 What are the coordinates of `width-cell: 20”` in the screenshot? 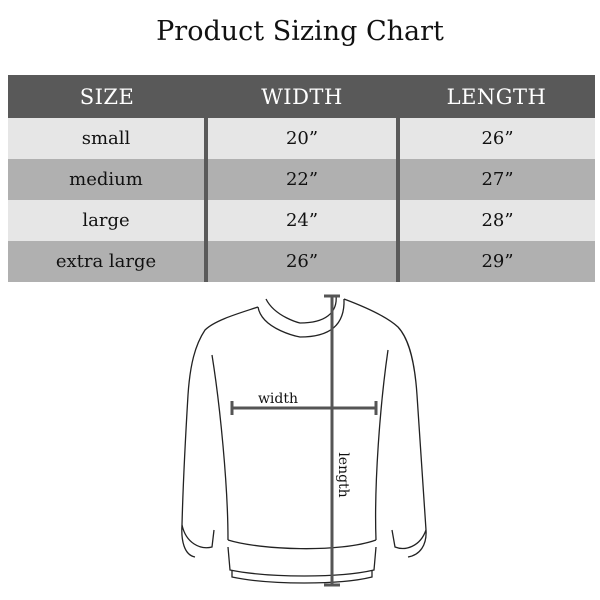 It's located at (301, 138).